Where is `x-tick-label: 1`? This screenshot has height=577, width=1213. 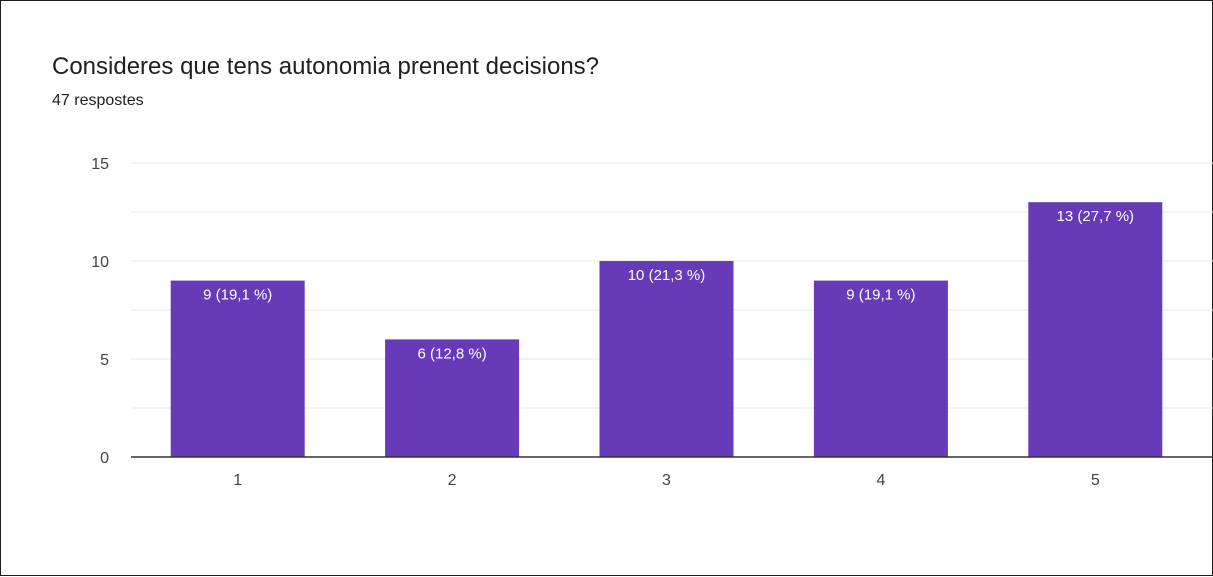
x-tick-label: 1 is located at coordinates (237, 480).